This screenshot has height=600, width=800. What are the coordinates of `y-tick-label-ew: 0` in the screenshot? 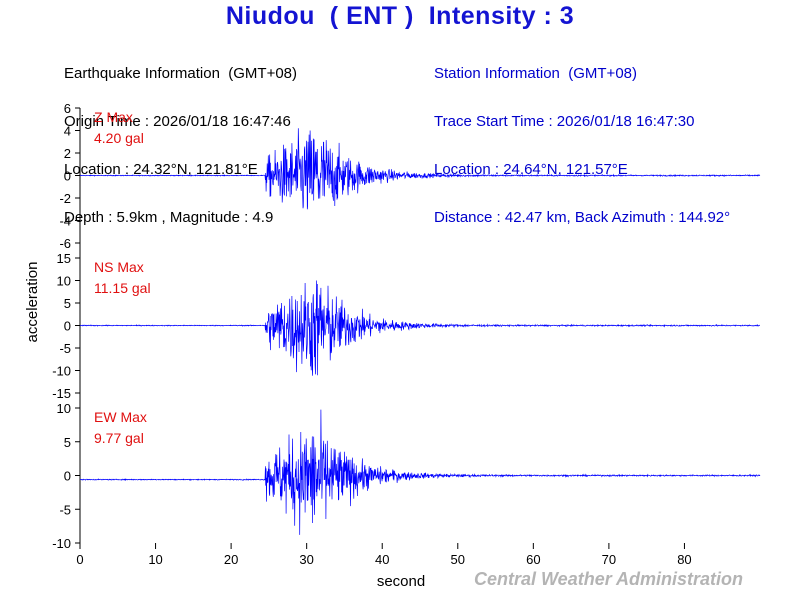 It's located at (67, 476).